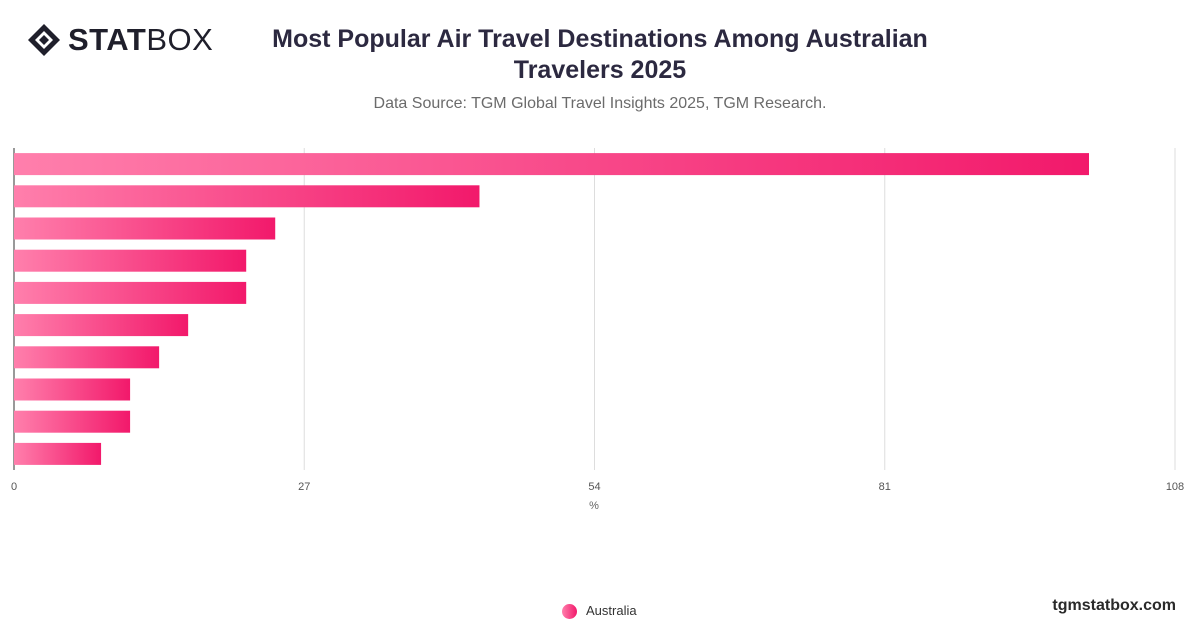 The image size is (1200, 628). I want to click on logo-text-stat: STAT, so click(107, 39).